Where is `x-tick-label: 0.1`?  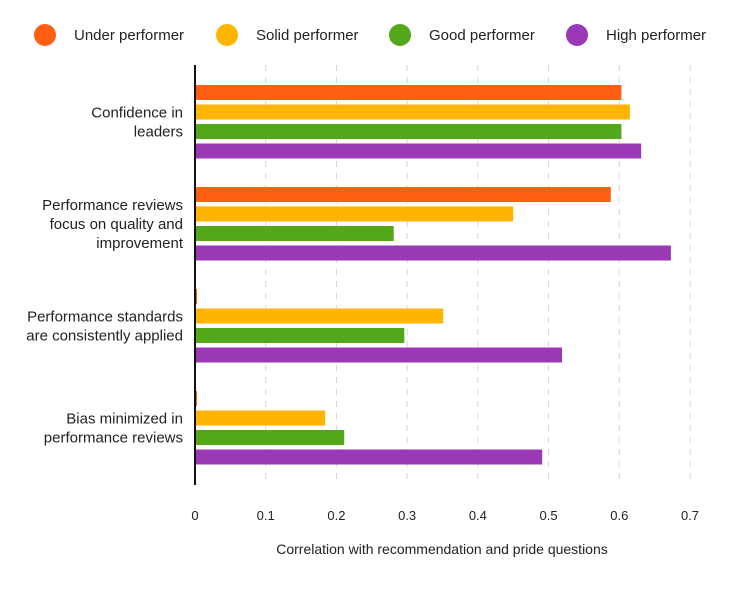
x-tick-label: 0.1 is located at coordinates (266, 515).